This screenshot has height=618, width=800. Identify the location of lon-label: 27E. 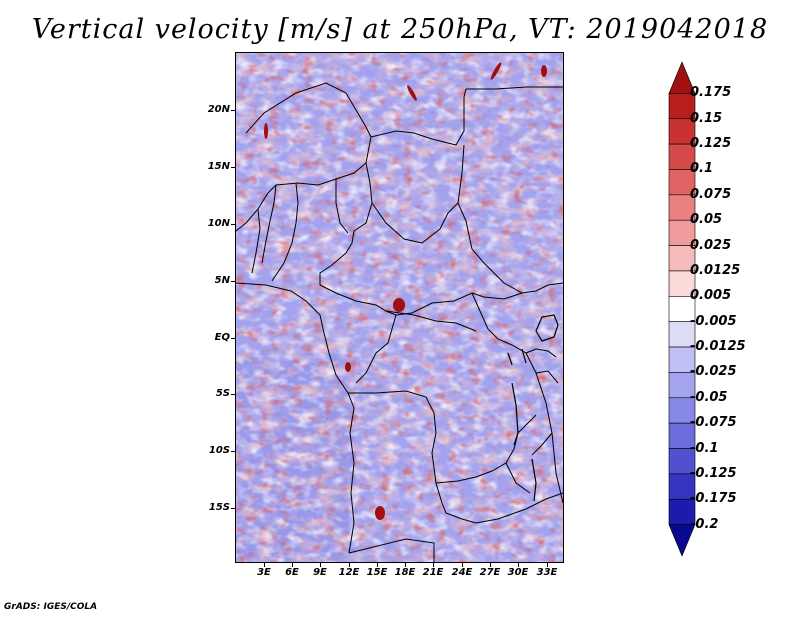
(490, 572).